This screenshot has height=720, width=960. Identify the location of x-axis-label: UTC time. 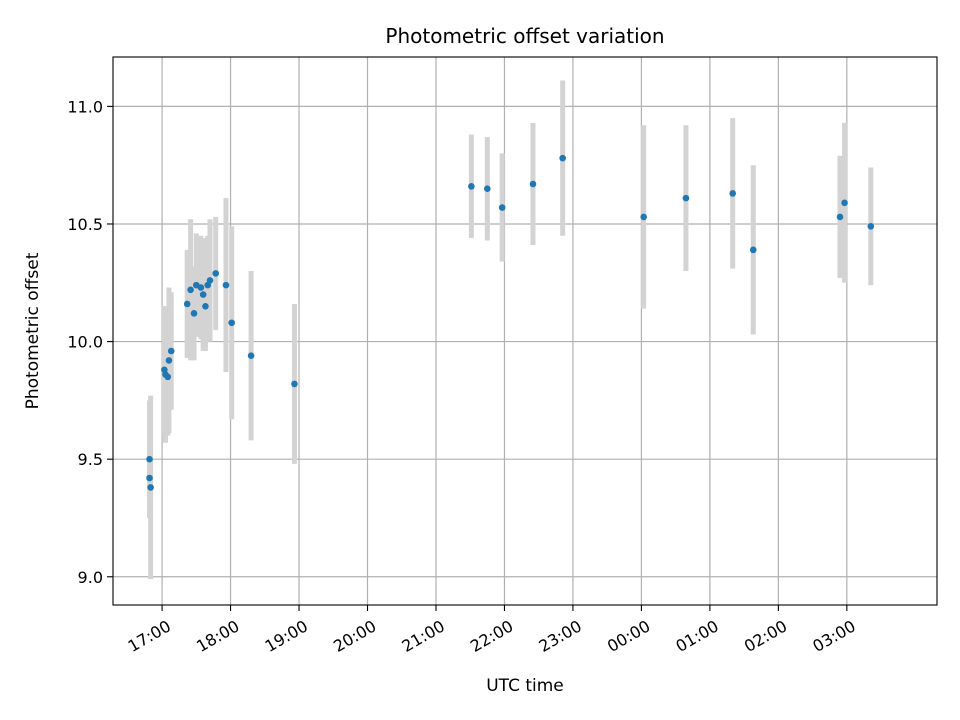
(525, 686).